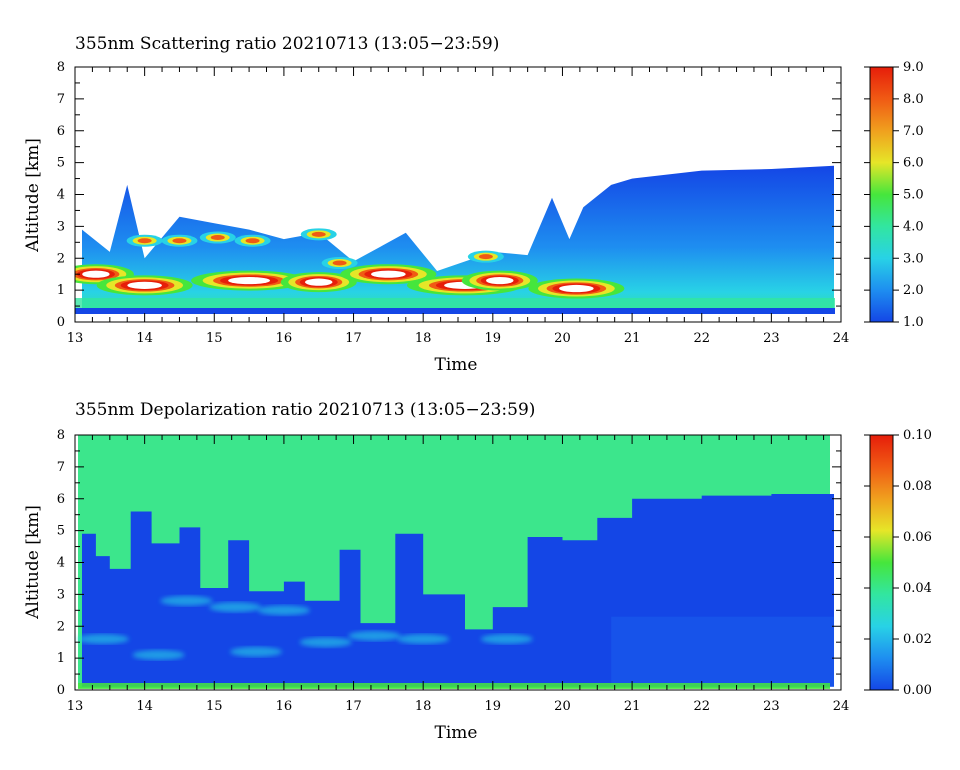 The image size is (960, 770). What do you see at coordinates (144, 706) in the screenshot?
I see `depolarization-x-tick-label: 14` at bounding box center [144, 706].